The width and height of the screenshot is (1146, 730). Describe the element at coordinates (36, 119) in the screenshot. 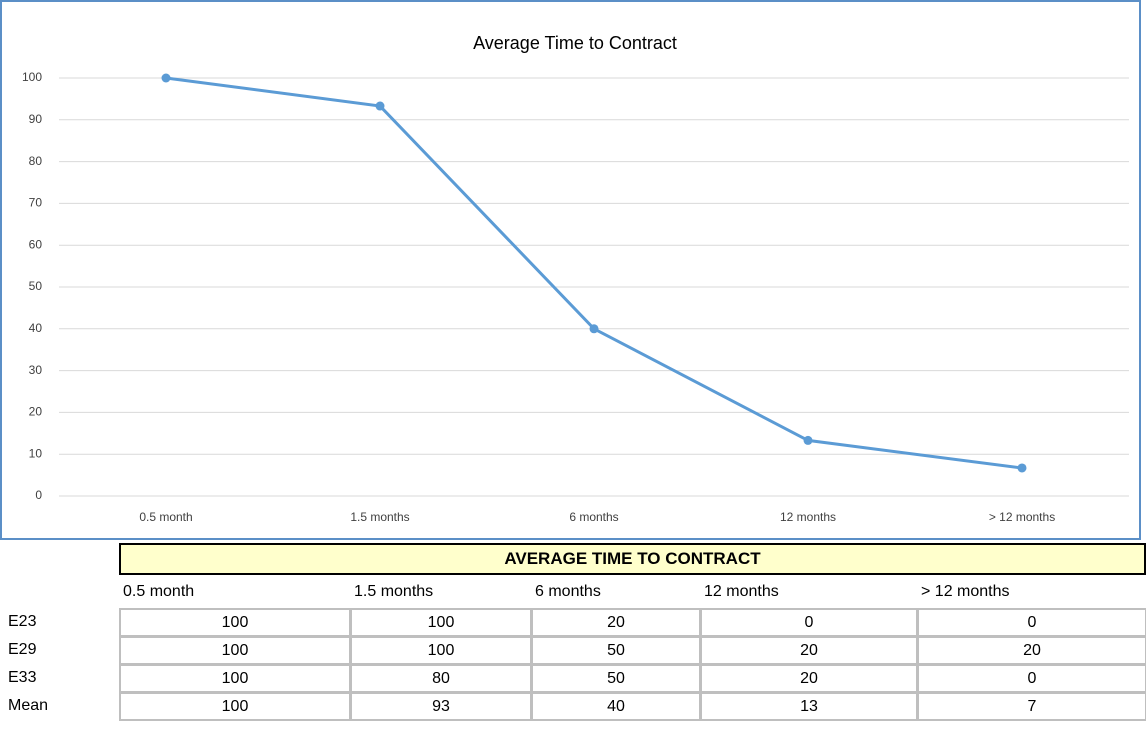

I see `y-tick-label: 90` at that location.